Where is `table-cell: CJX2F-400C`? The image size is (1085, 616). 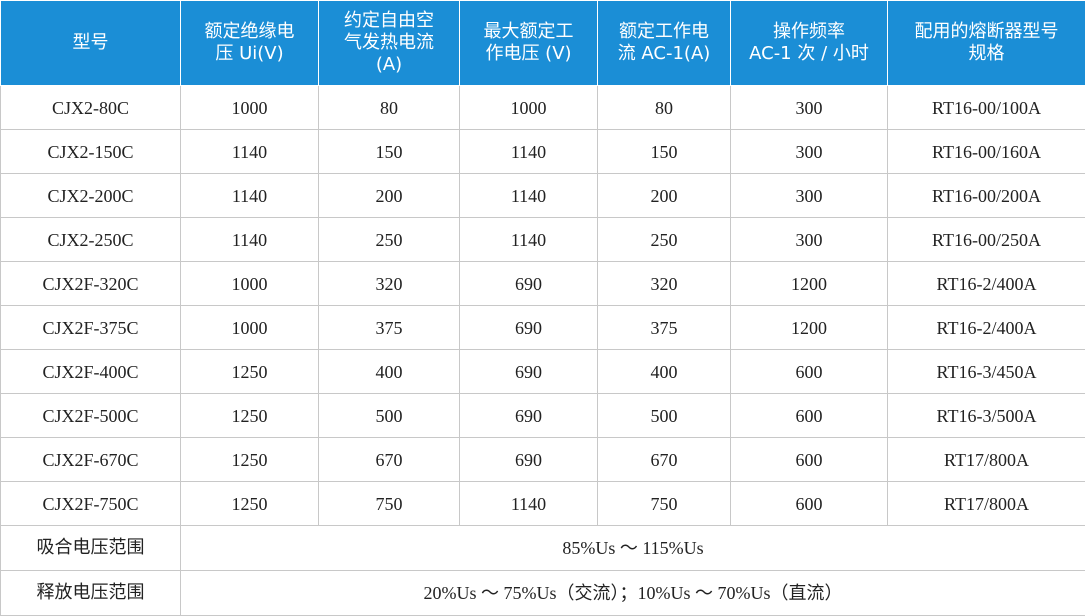 table-cell: CJX2F-400C is located at coordinates (91, 372).